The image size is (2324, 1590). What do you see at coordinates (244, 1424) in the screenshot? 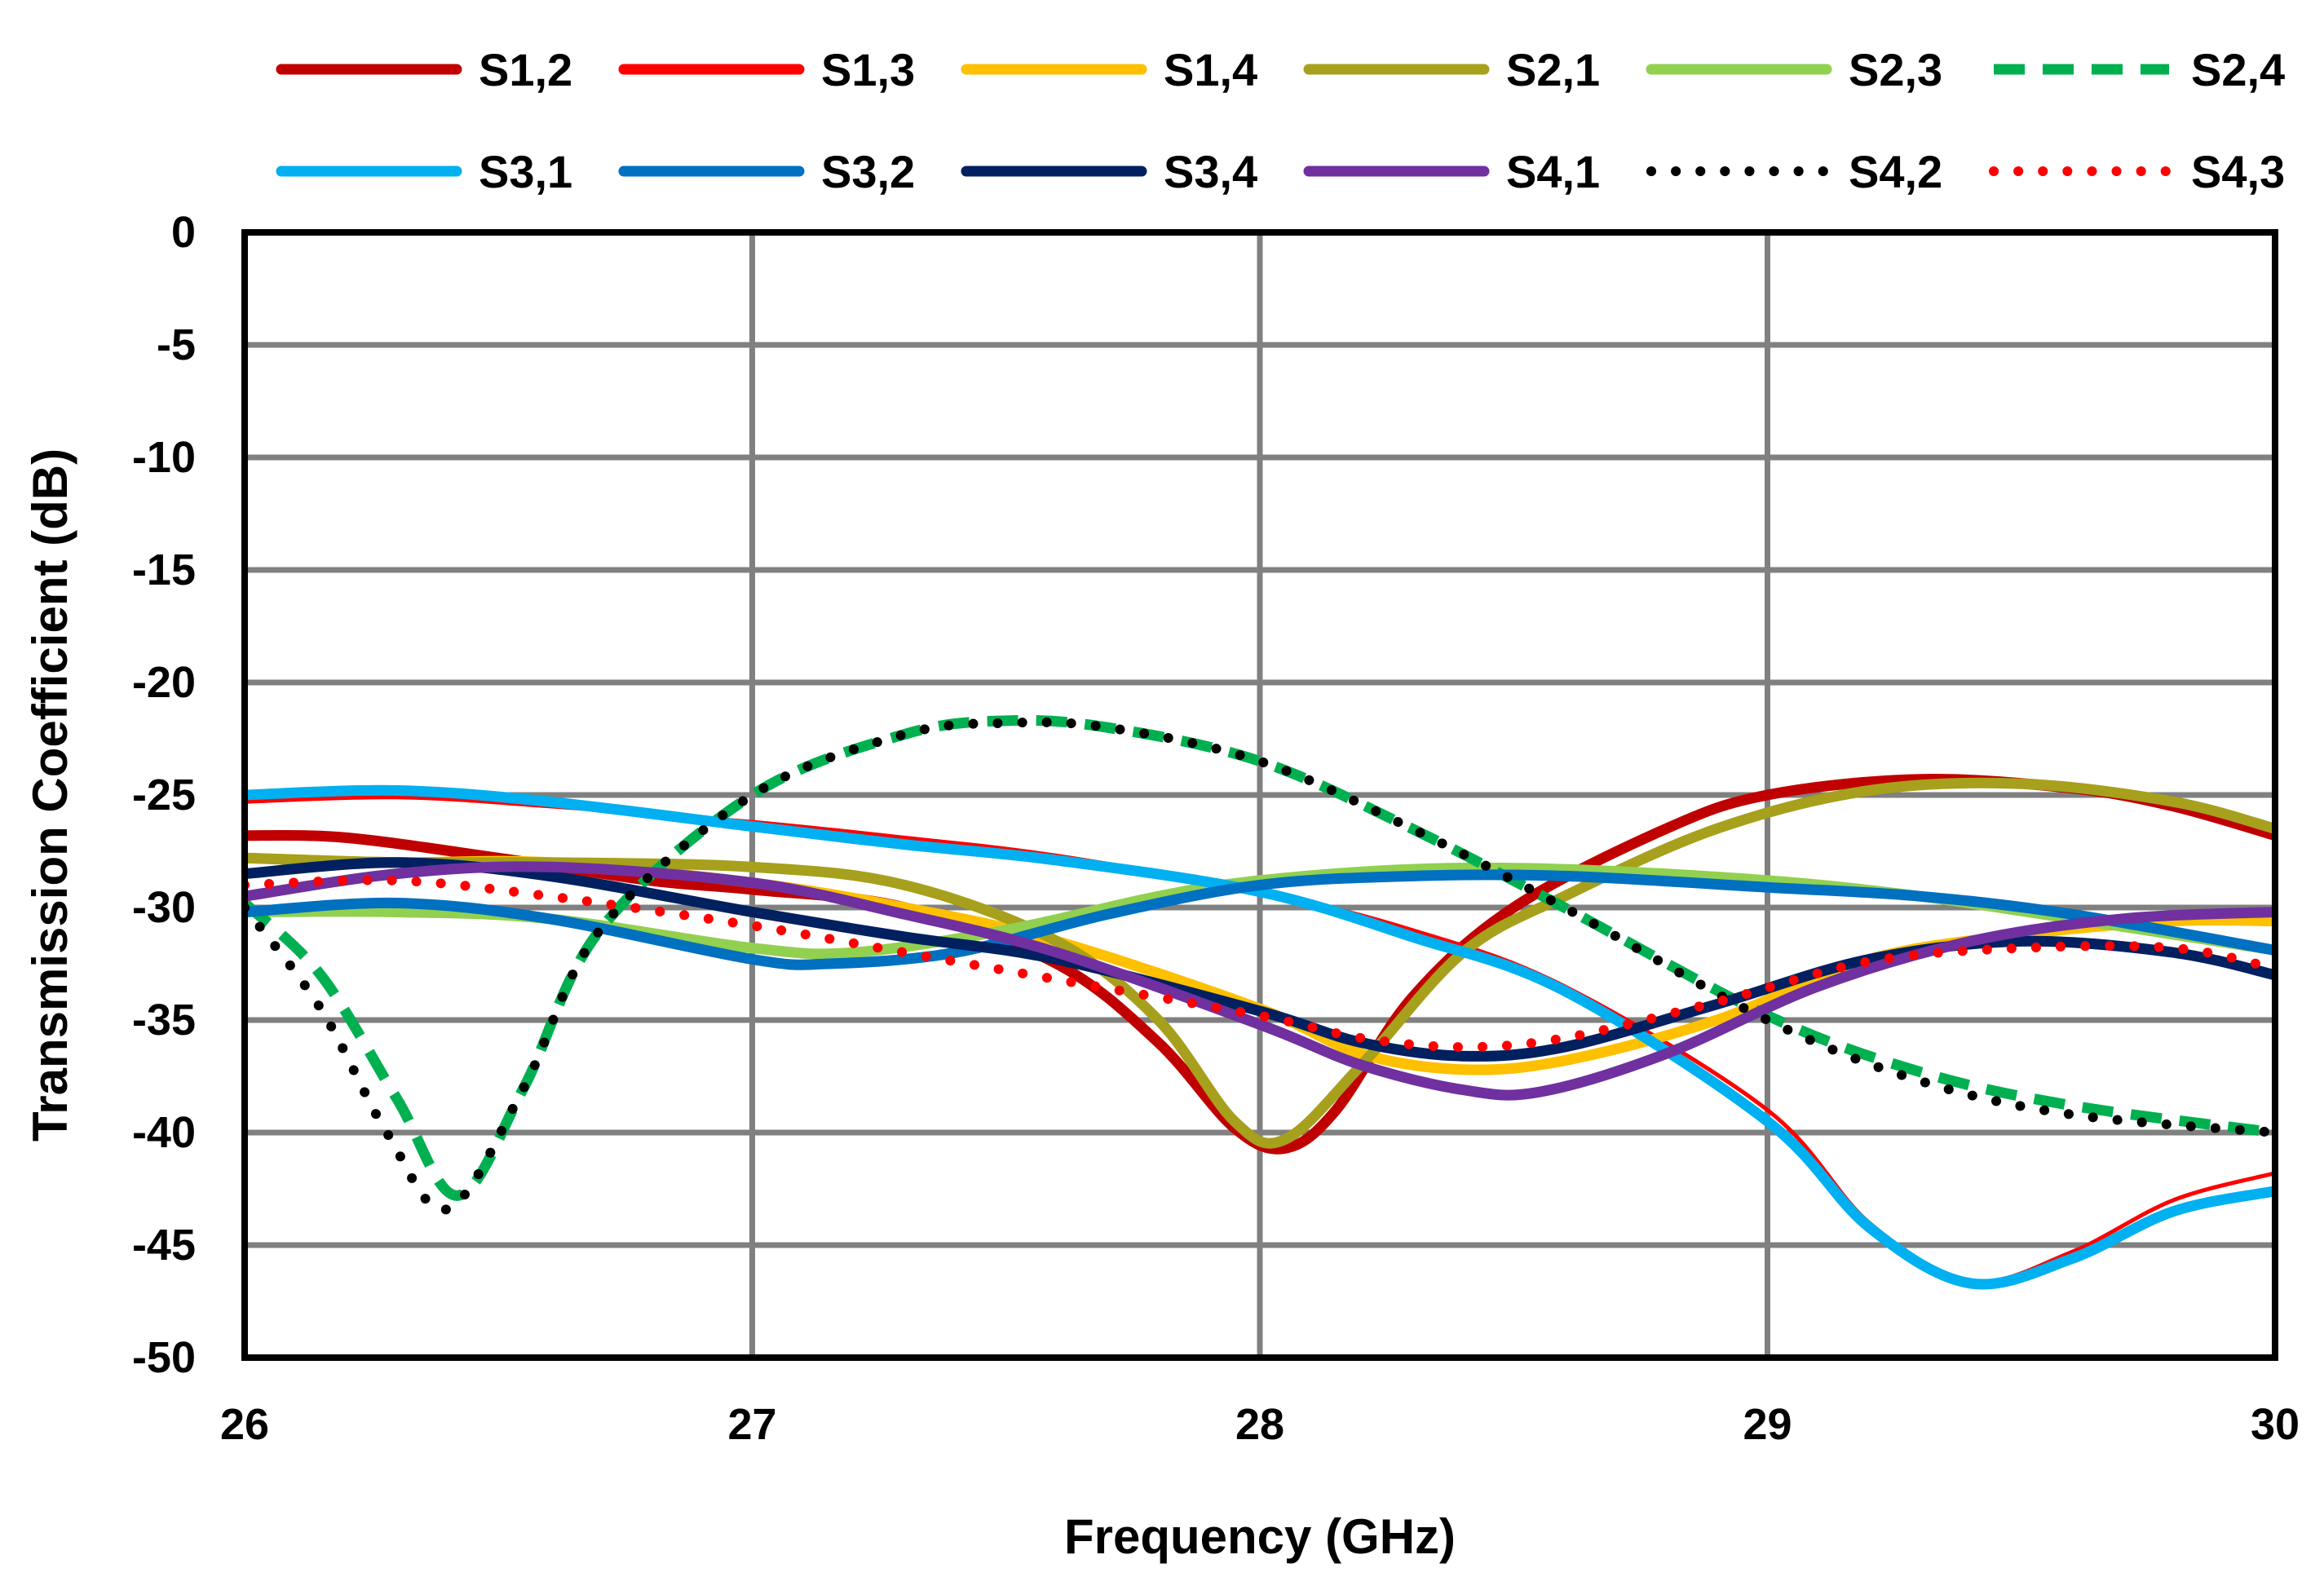
I see `x-tick-label: 26` at bounding box center [244, 1424].